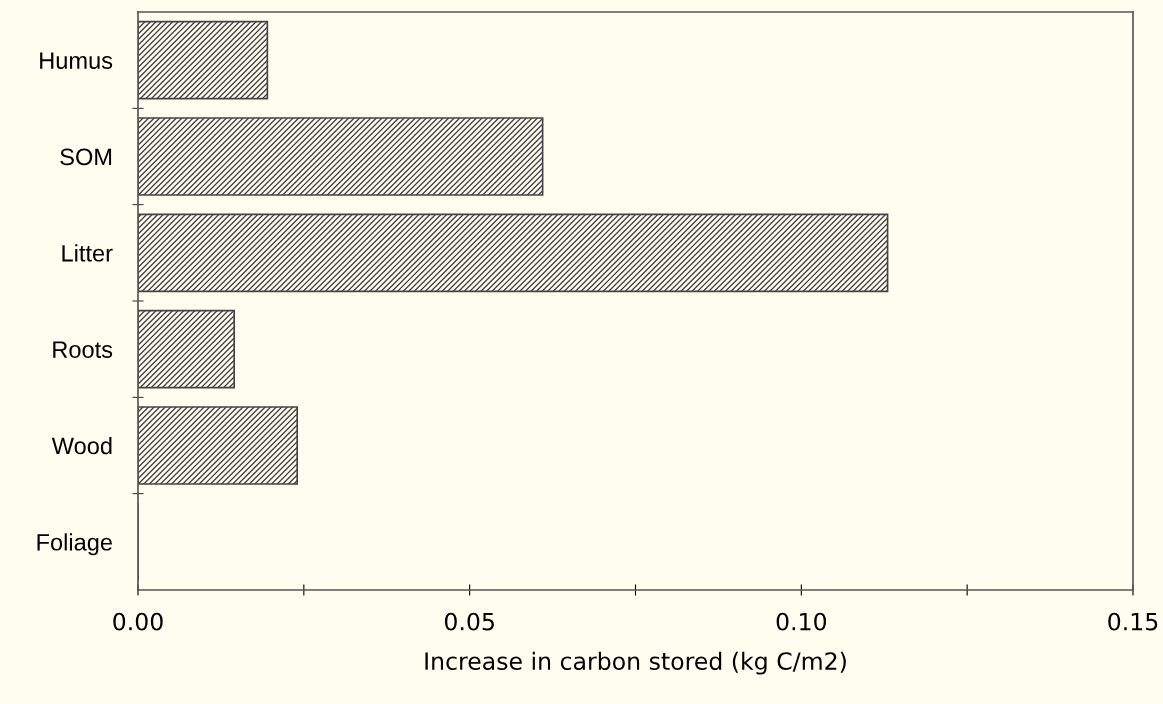 The width and height of the screenshot is (1163, 704). I want to click on x-tick-label: 0.15, so click(1133, 621).